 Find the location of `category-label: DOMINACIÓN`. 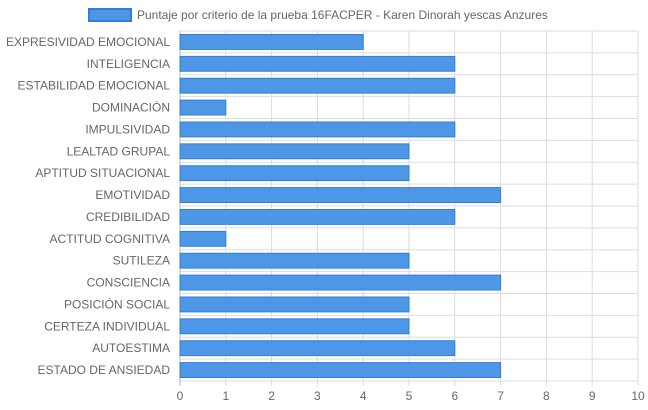

category-label: DOMINACIÓN is located at coordinates (131, 107).